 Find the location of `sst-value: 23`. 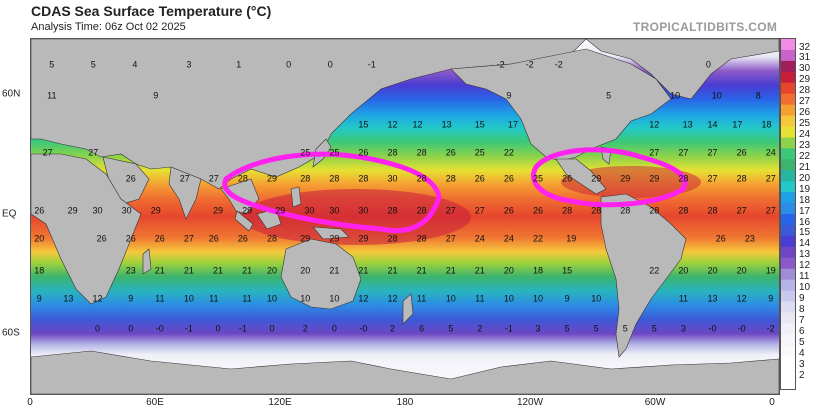

sst-value: 23 is located at coordinates (750, 238).